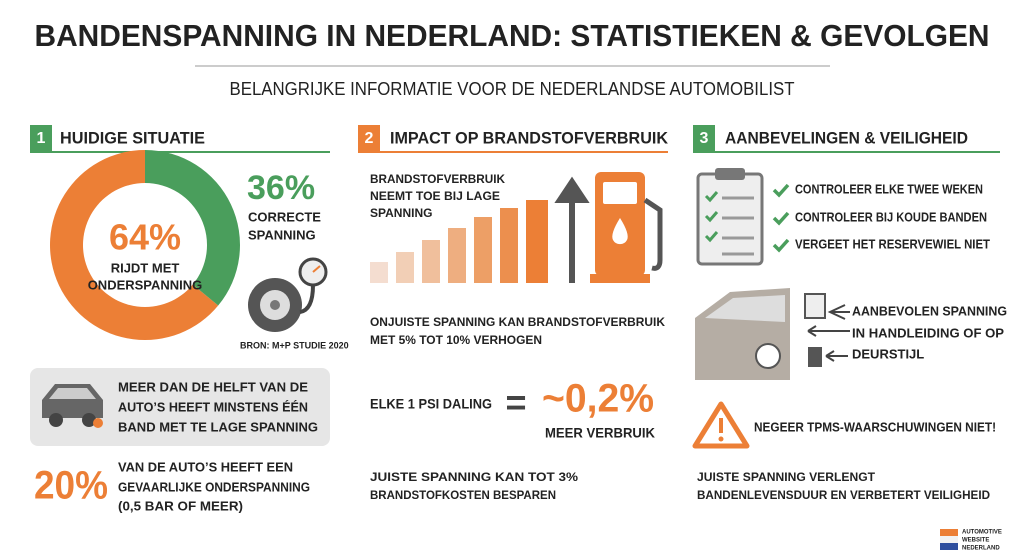 This screenshot has width=1024, height=558. I want to click on donut-value: 36%, so click(281, 188).